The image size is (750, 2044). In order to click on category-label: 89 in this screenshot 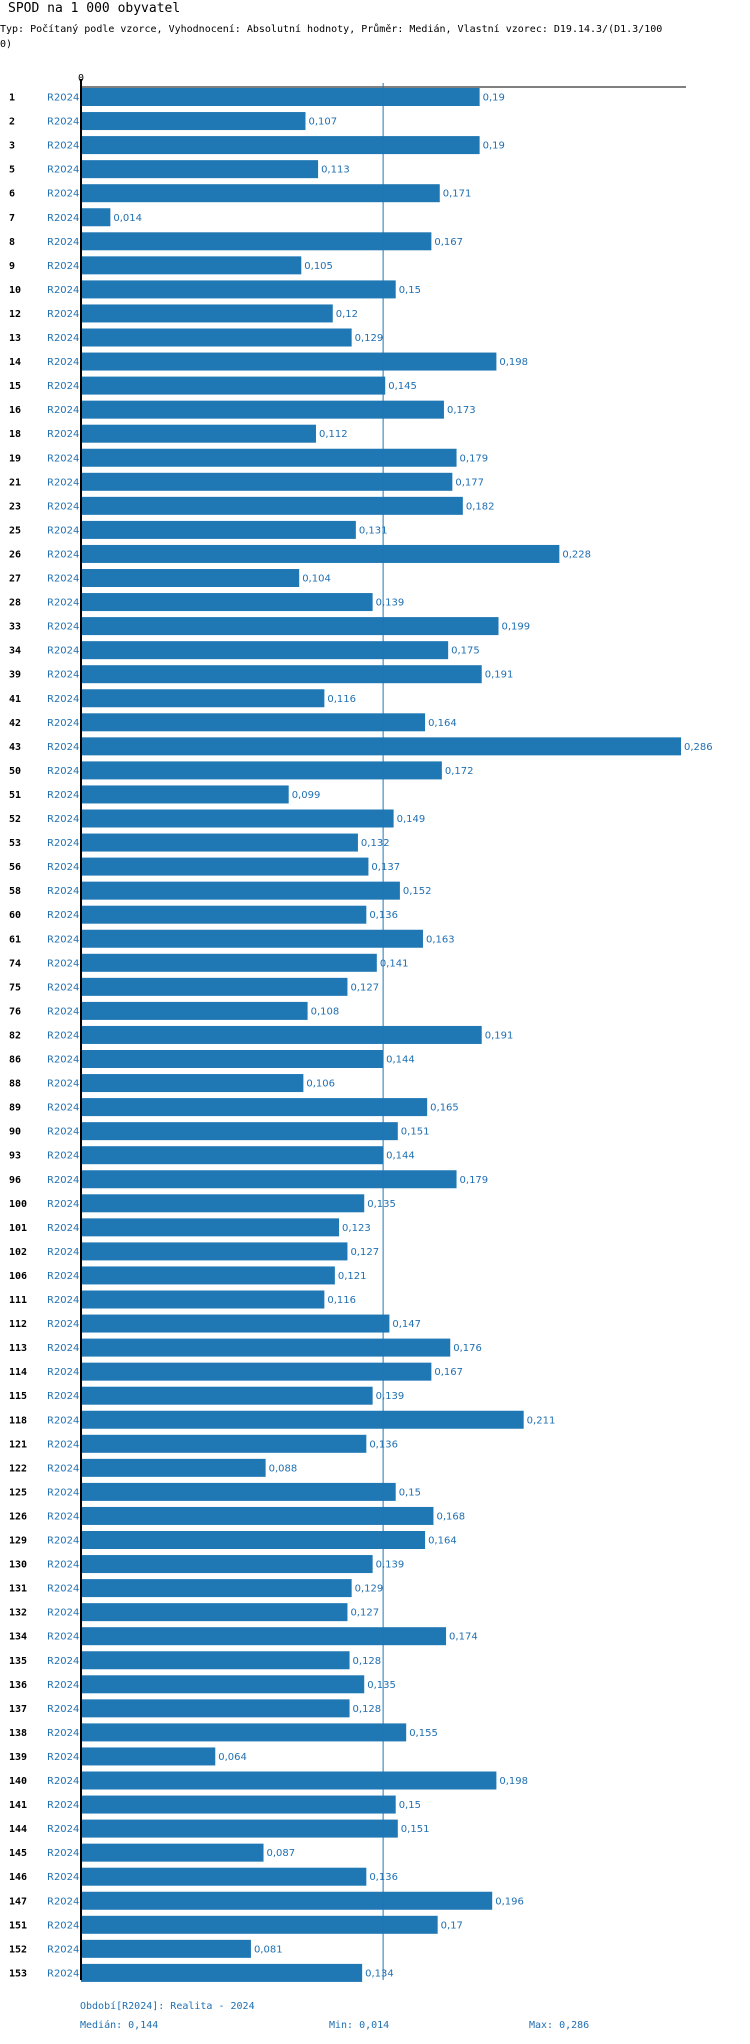, I will do `click(15, 1108)`.